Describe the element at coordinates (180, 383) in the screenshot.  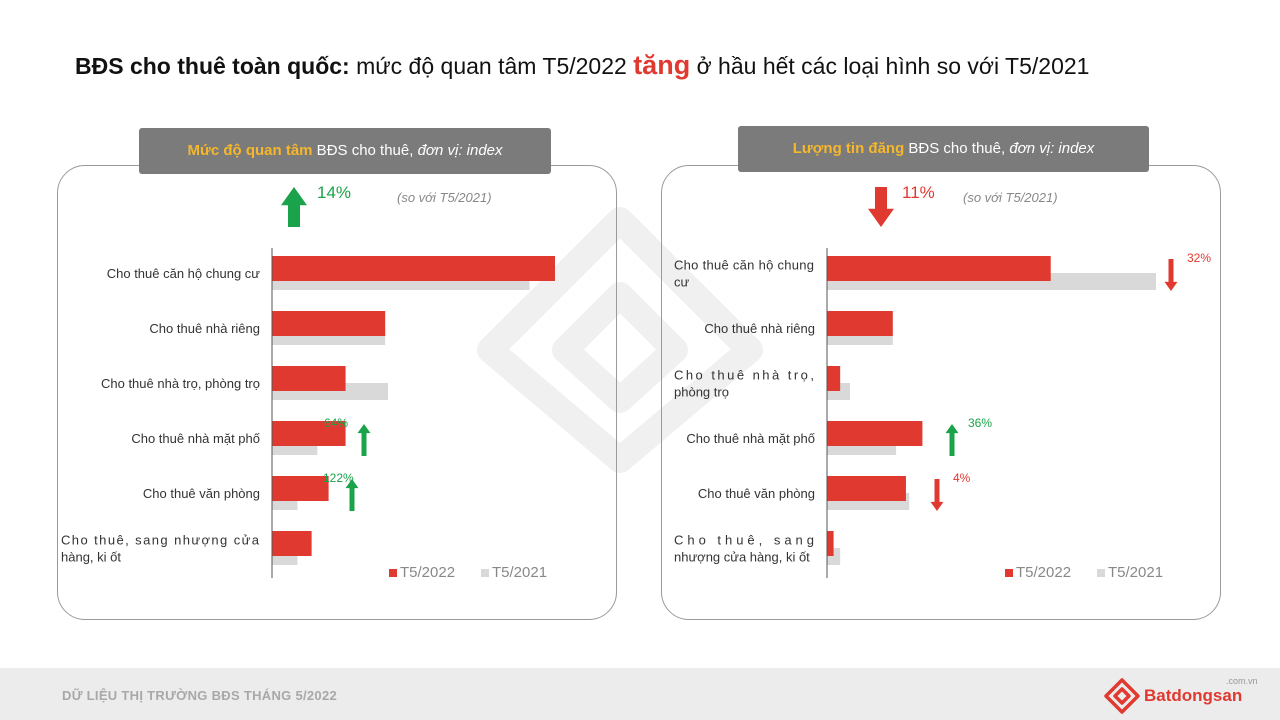
I see `category-label: Cho thuê nhà trọ, phòng trọ` at that location.